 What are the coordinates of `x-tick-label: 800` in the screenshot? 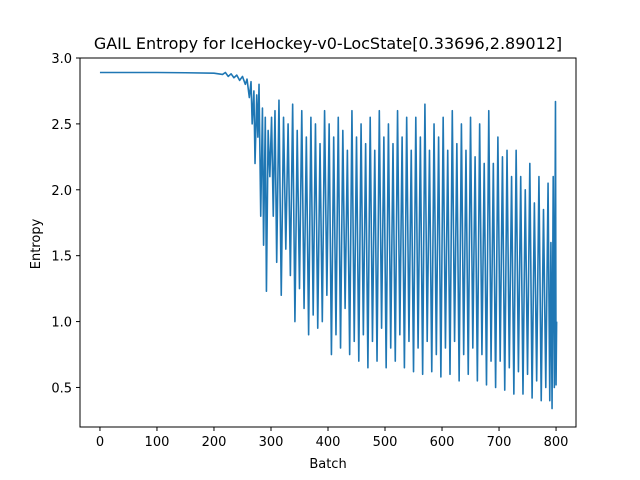 It's located at (556, 442).